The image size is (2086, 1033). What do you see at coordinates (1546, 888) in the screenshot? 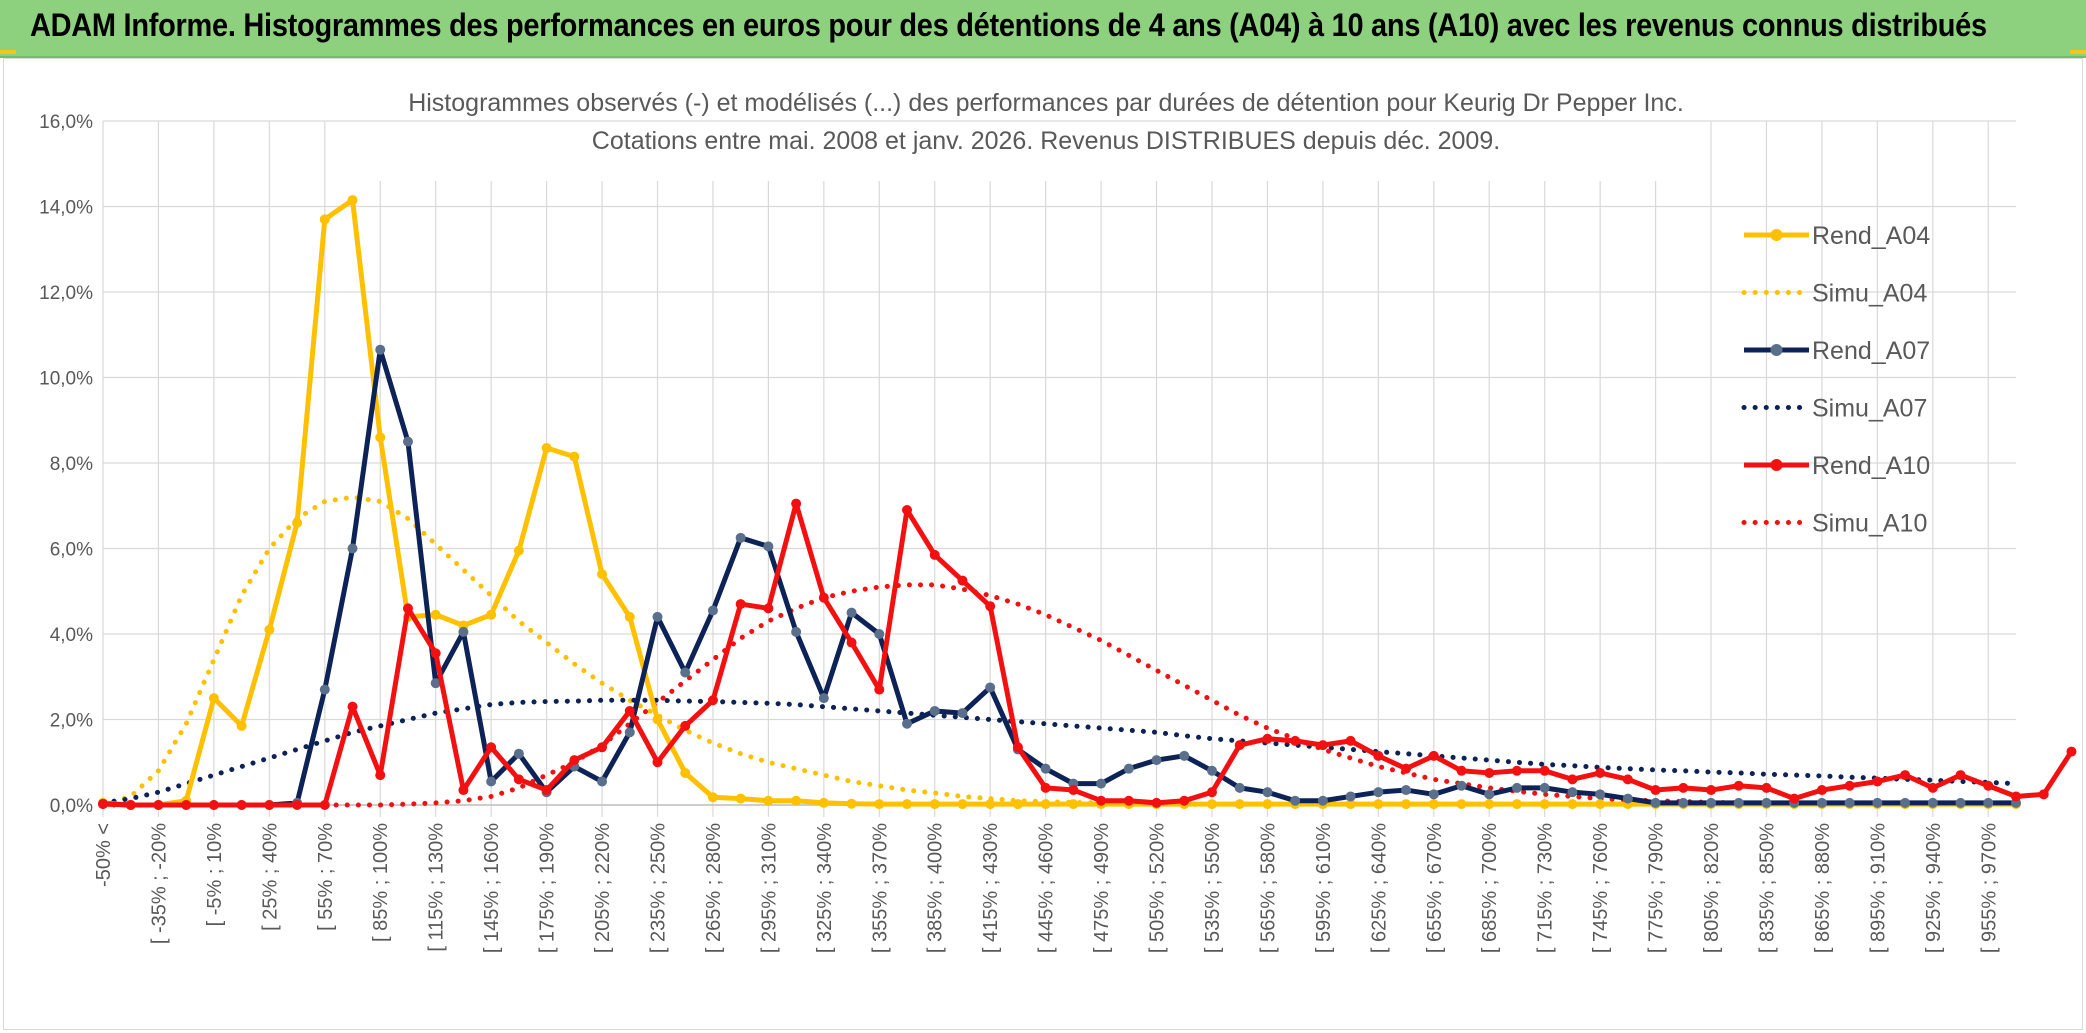
I see `x-tick-label: [ 715% ; 730%` at bounding box center [1546, 888].